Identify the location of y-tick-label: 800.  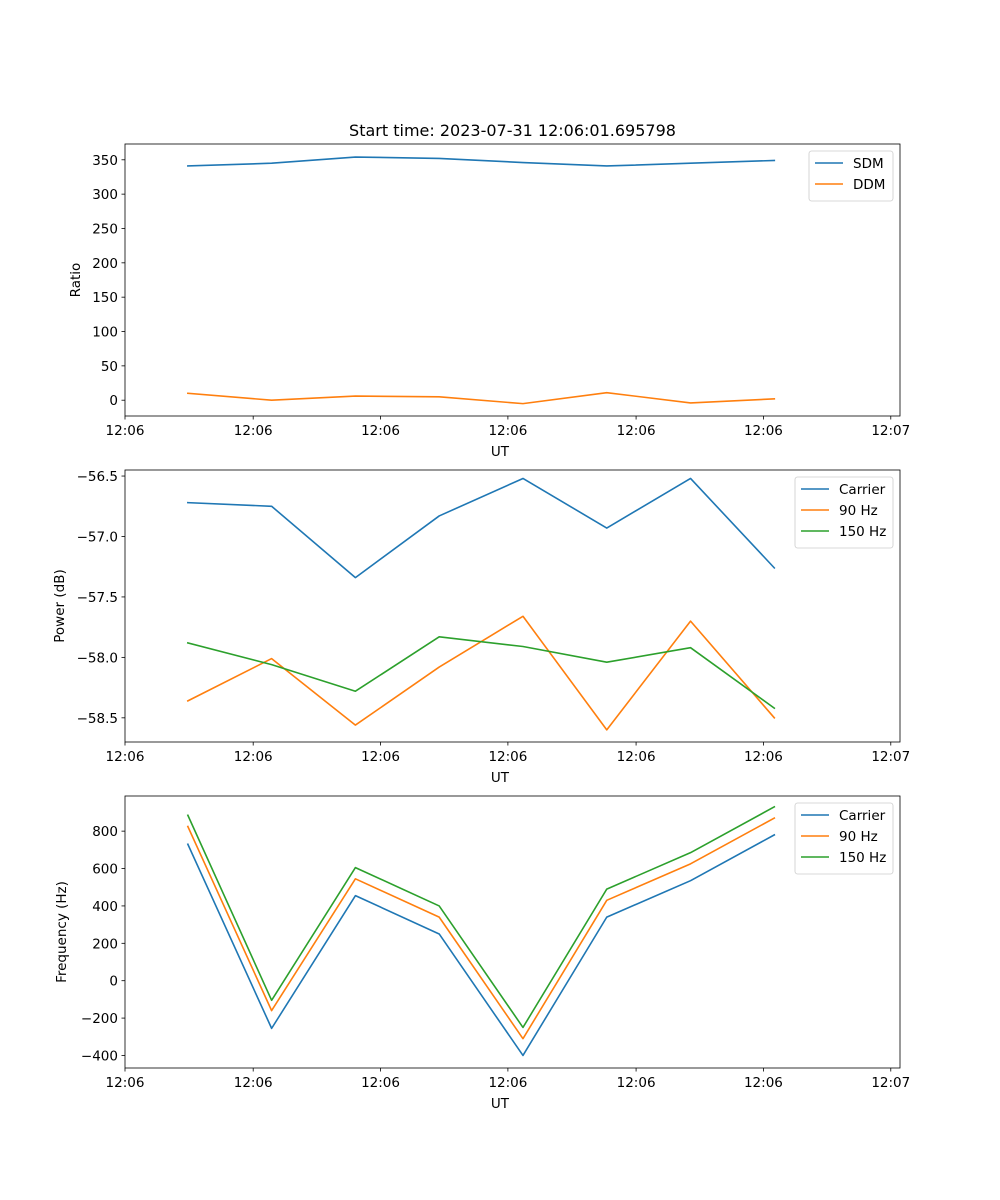
(105, 832).